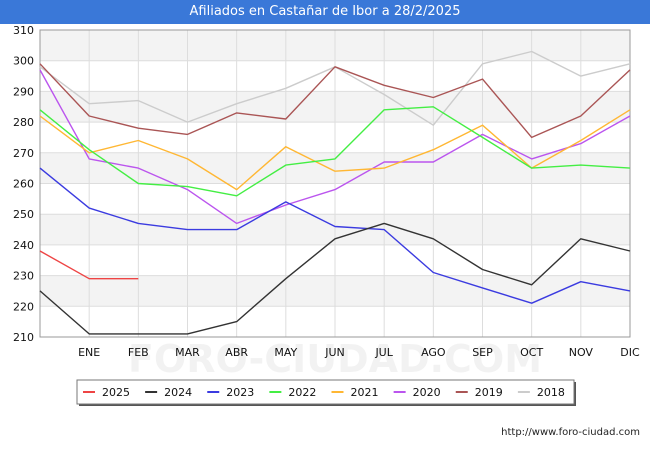 This screenshot has width=650, height=450. Describe the element at coordinates (116, 392) in the screenshot. I see `legend-label-2025: 2025` at that location.